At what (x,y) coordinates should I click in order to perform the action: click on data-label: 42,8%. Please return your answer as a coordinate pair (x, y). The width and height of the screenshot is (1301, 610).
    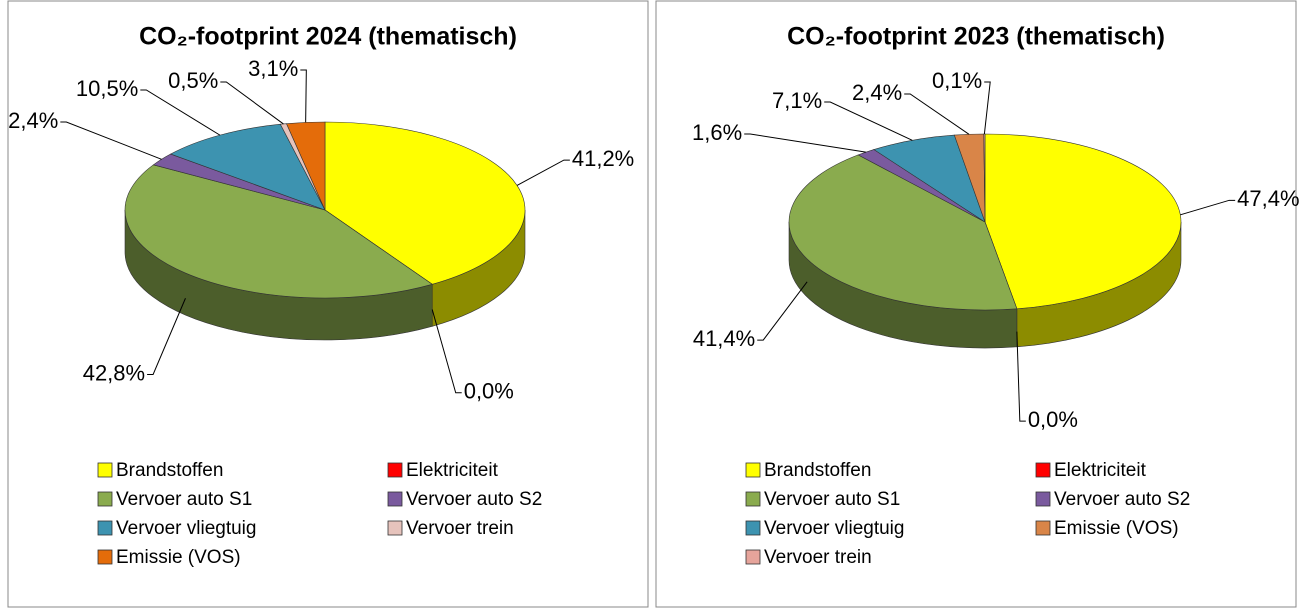
    Looking at the image, I should click on (114, 372).